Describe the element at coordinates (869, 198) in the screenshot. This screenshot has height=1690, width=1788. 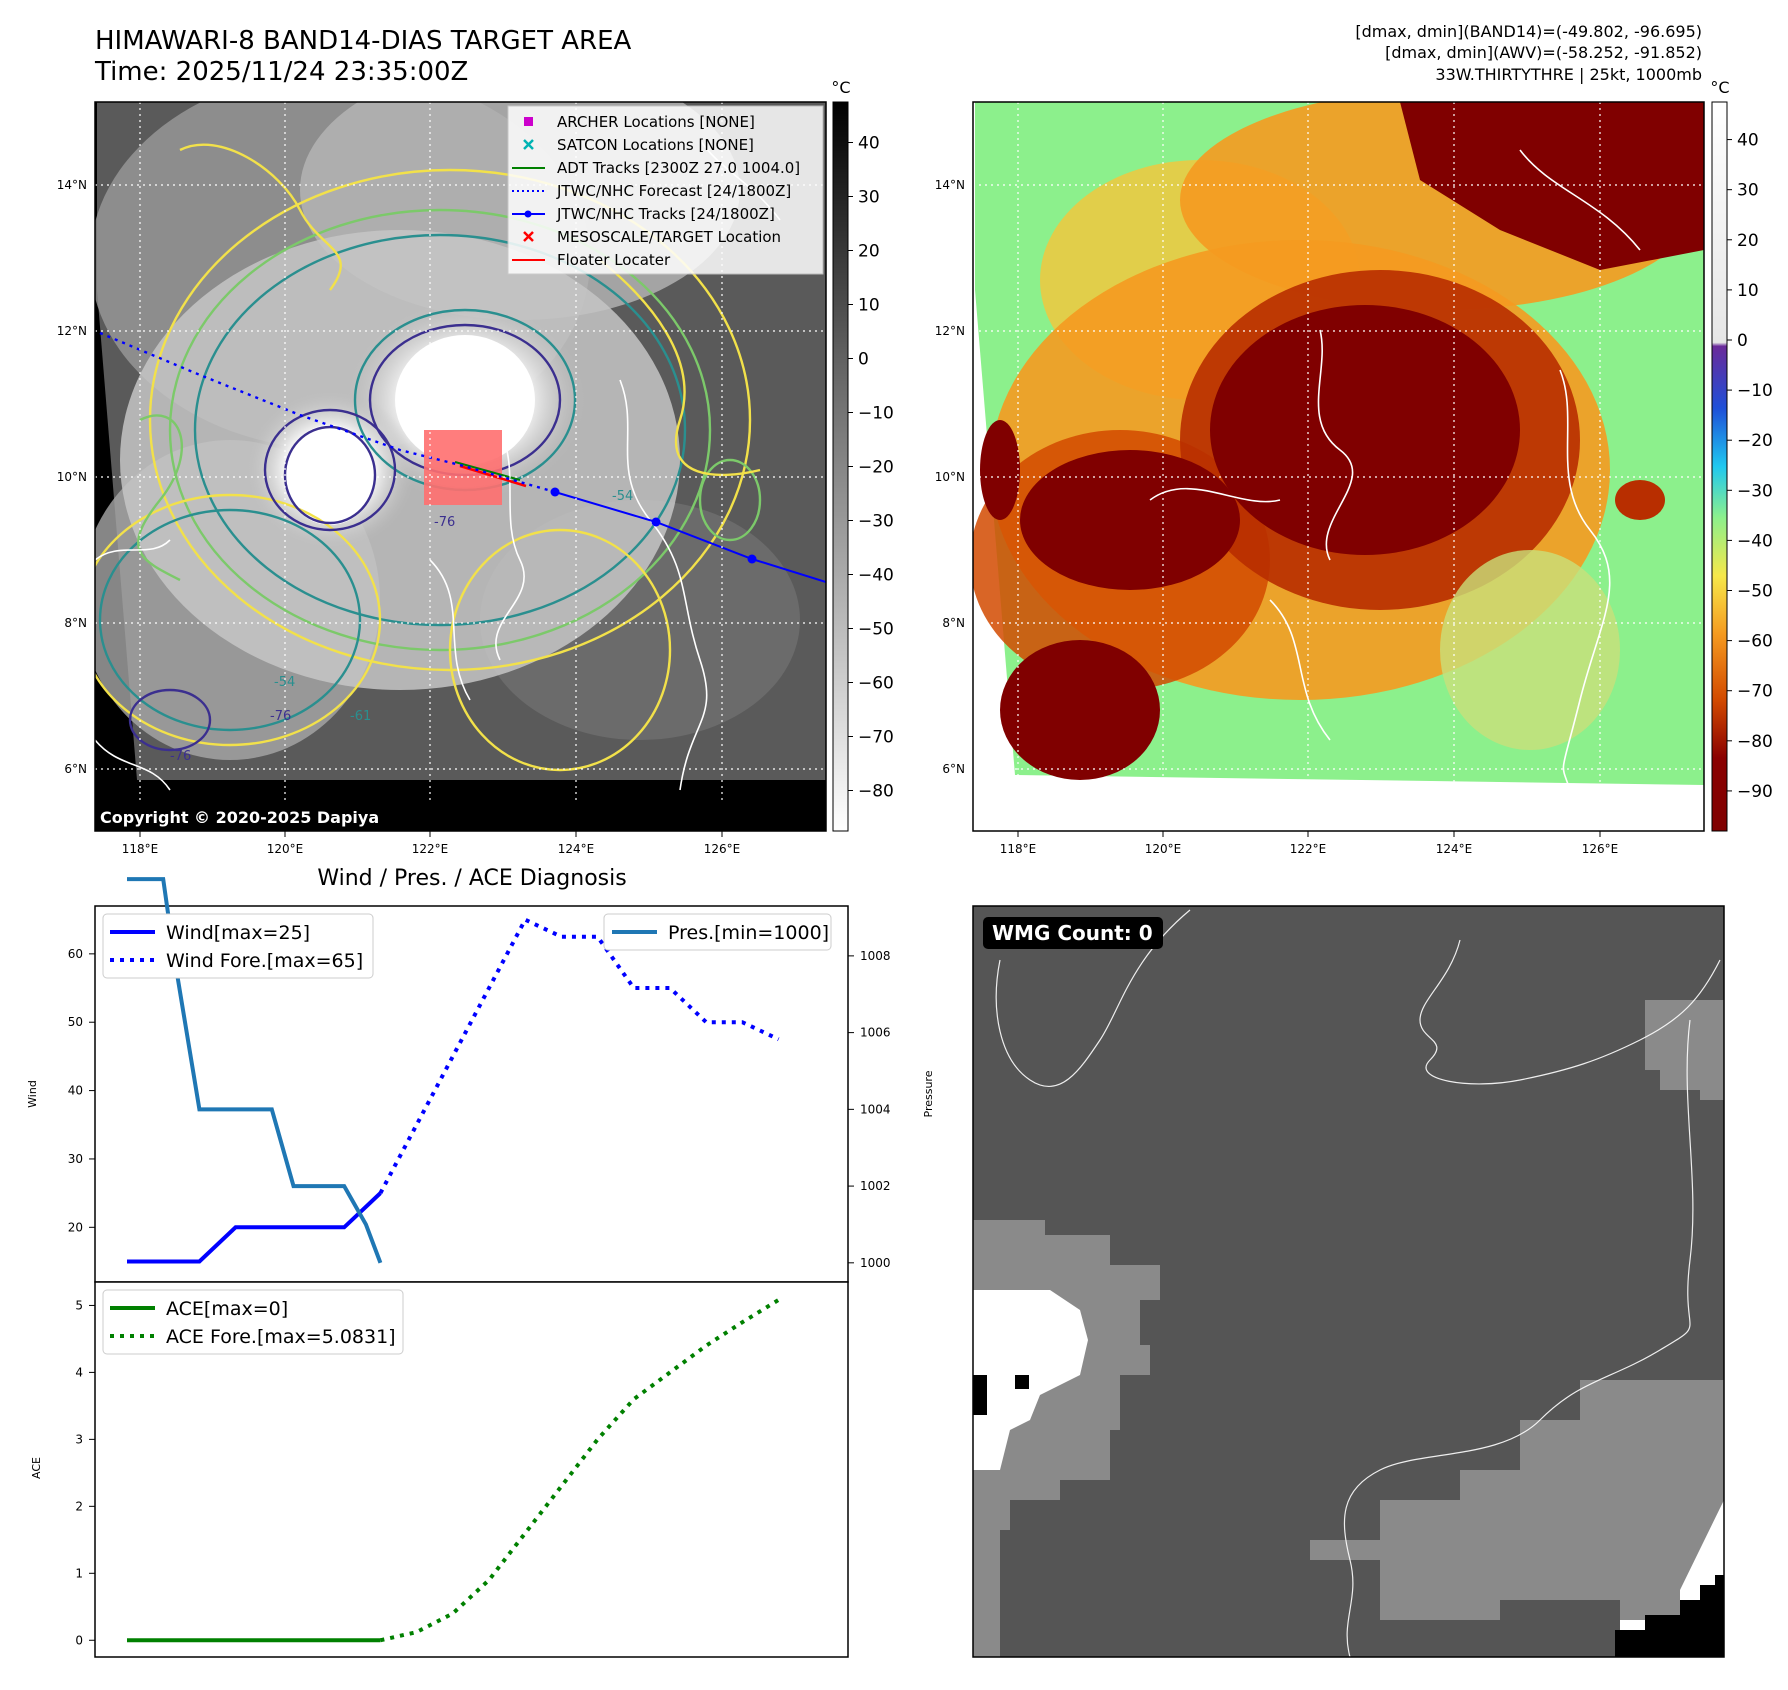
I see `colorbar-tick-label: 30` at that location.